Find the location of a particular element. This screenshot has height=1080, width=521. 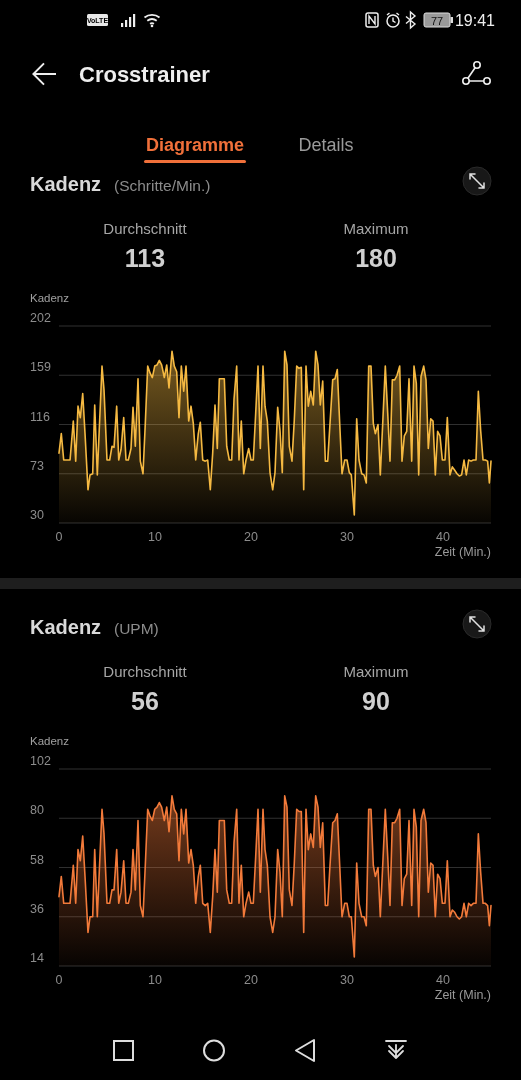

y-tick-label: 58 is located at coordinates (37, 859).